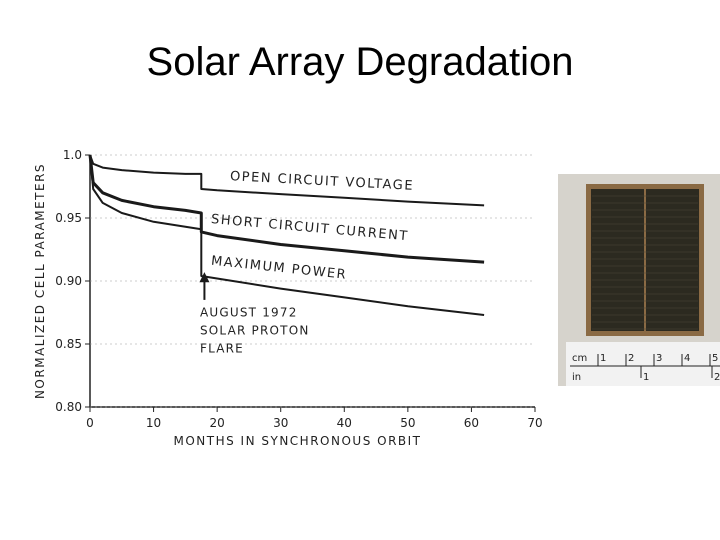 Image resolution: width=720 pixels, height=540 pixels. What do you see at coordinates (249, 312) in the screenshot?
I see `flare-annotation: AUGUST 1972` at bounding box center [249, 312].